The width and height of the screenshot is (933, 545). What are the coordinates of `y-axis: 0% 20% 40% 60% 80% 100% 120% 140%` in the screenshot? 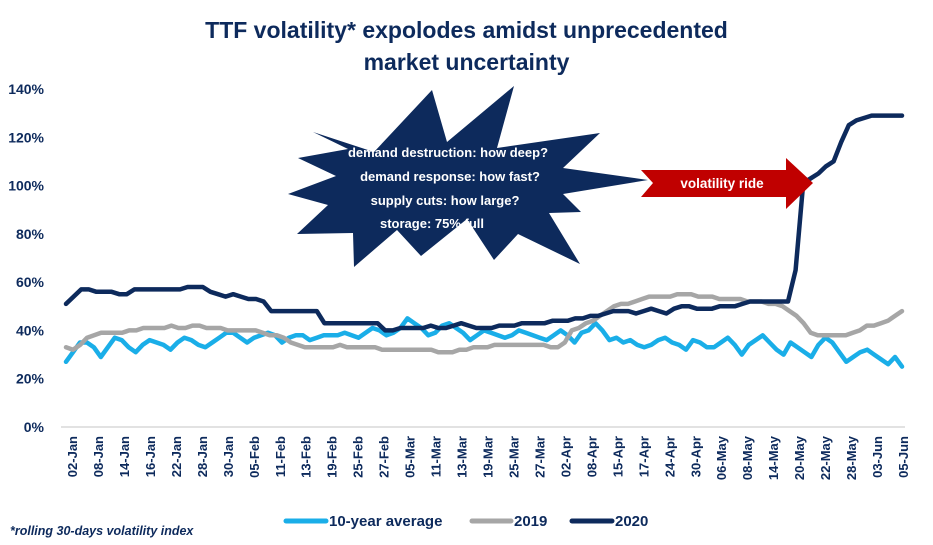 It's located at (26, 258).